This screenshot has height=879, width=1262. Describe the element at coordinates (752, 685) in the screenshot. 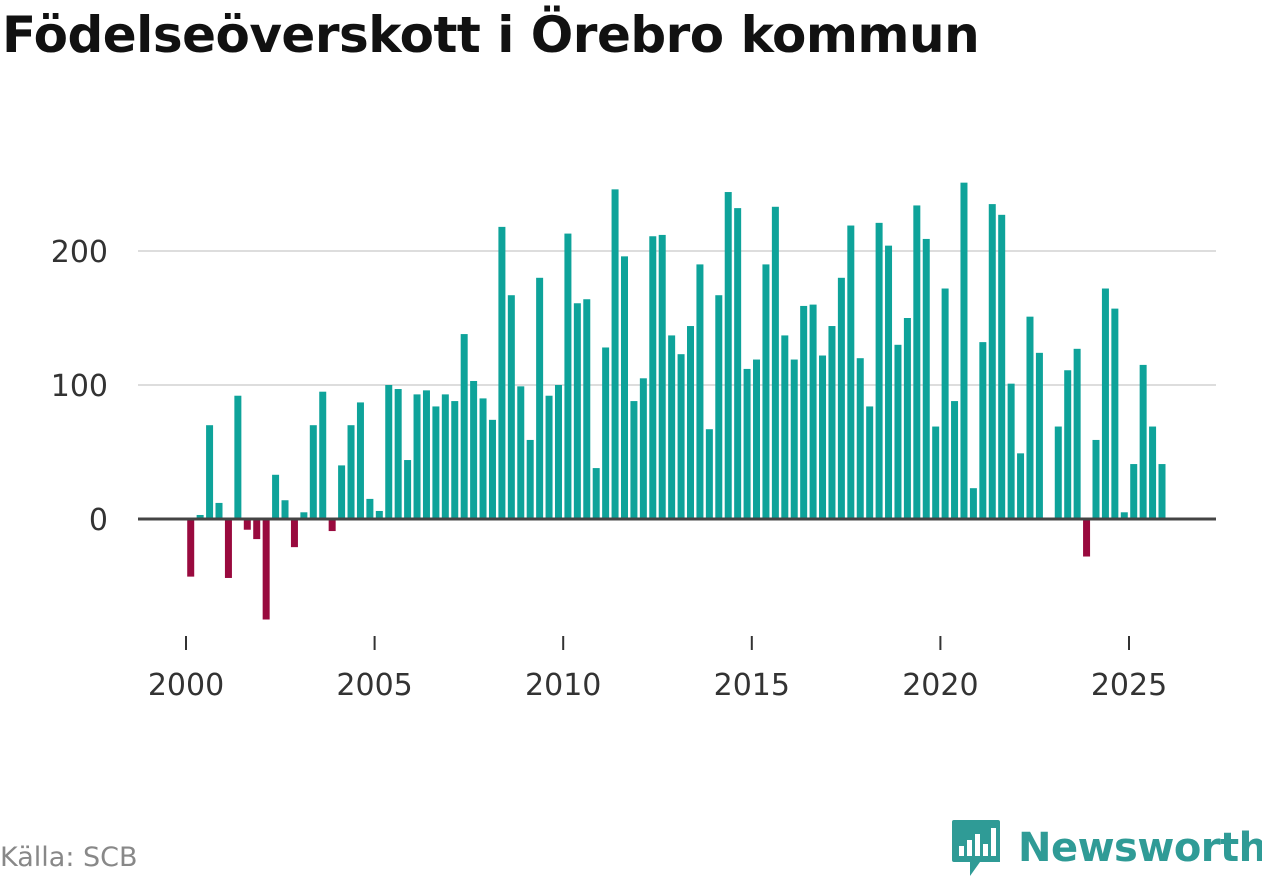

I see `x-tick-label: 2015` at that location.